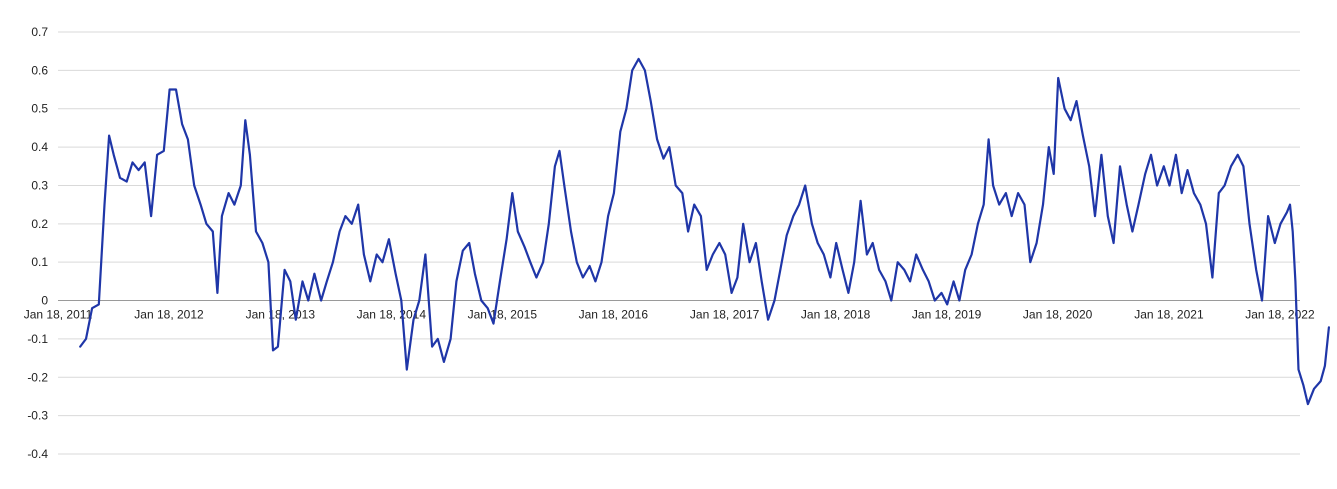 This screenshot has width=1337, height=489. I want to click on x-tick-label: Jan 18, 2011, so click(58, 315).